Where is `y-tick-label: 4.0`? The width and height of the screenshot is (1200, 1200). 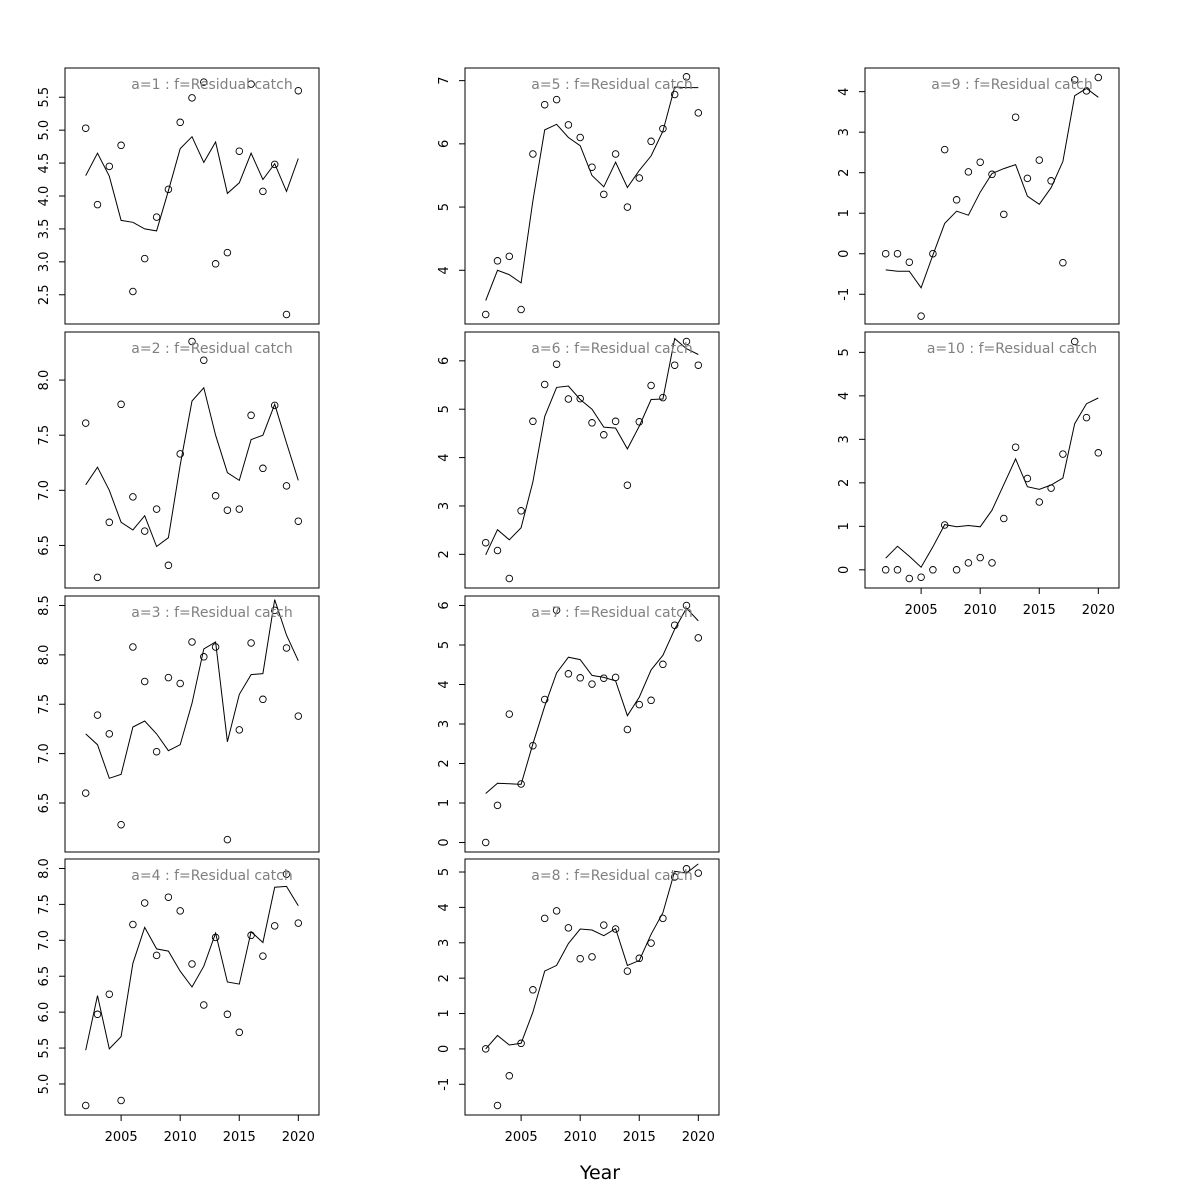 y-tick-label: 4.0 is located at coordinates (44, 196).